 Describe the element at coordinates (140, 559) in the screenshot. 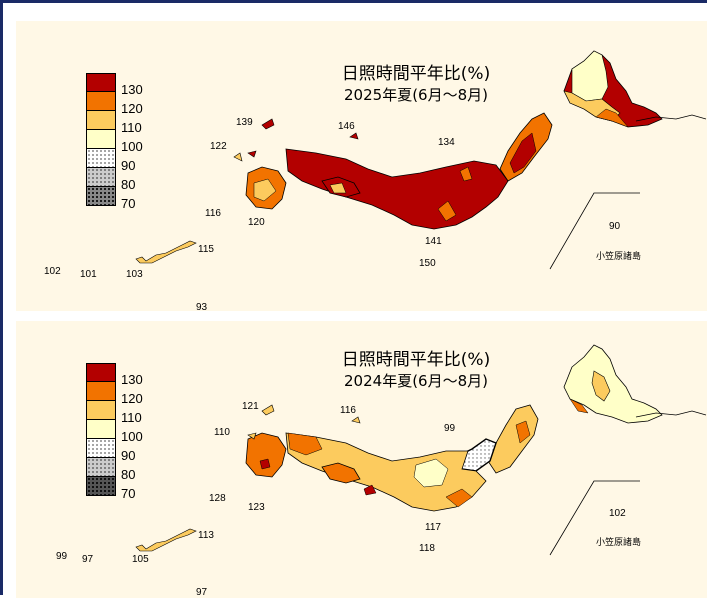

I see `station-value: 105` at that location.